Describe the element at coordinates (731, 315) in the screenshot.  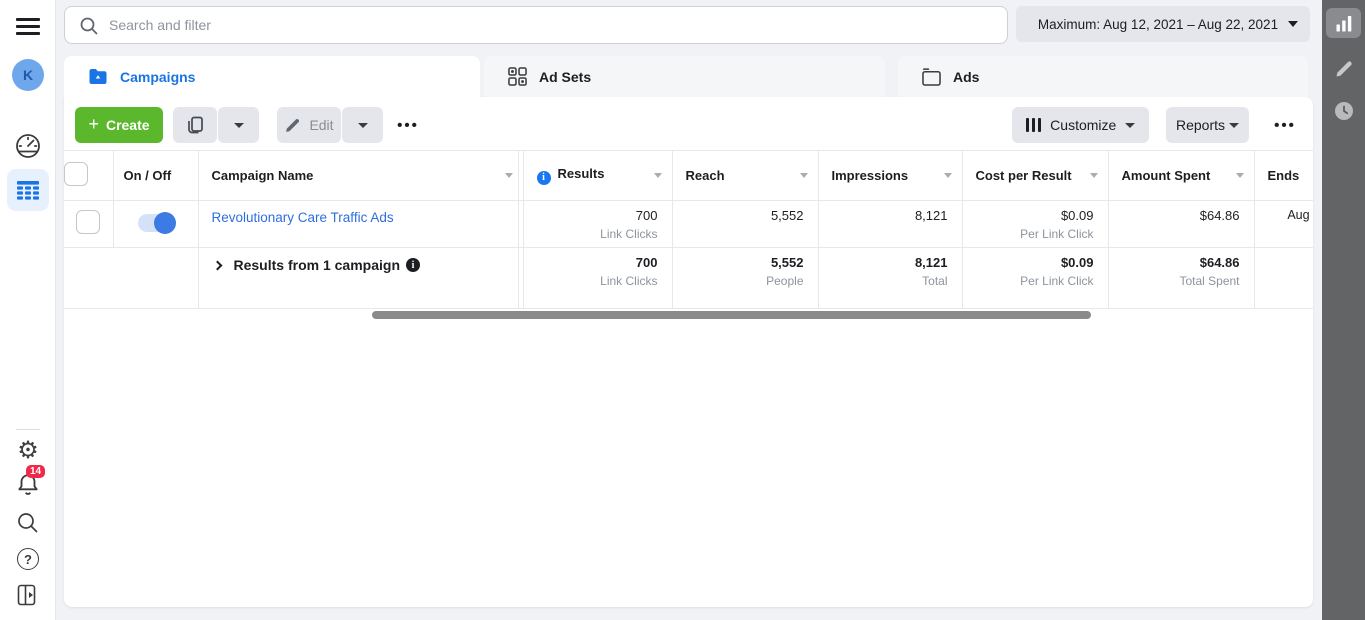
I see `horizontal-scrollbar` at that location.